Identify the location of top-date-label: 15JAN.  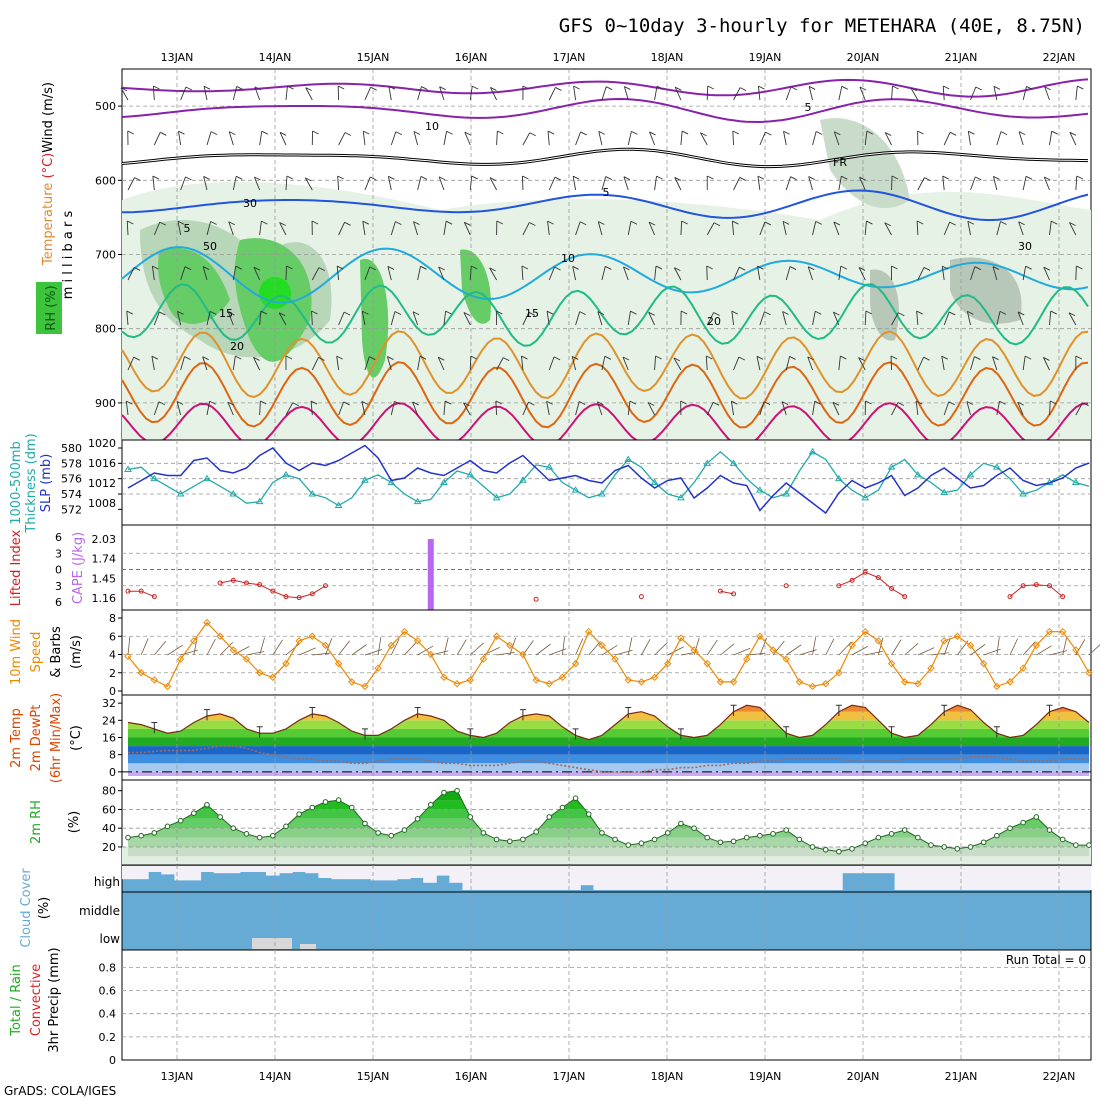
(373, 57).